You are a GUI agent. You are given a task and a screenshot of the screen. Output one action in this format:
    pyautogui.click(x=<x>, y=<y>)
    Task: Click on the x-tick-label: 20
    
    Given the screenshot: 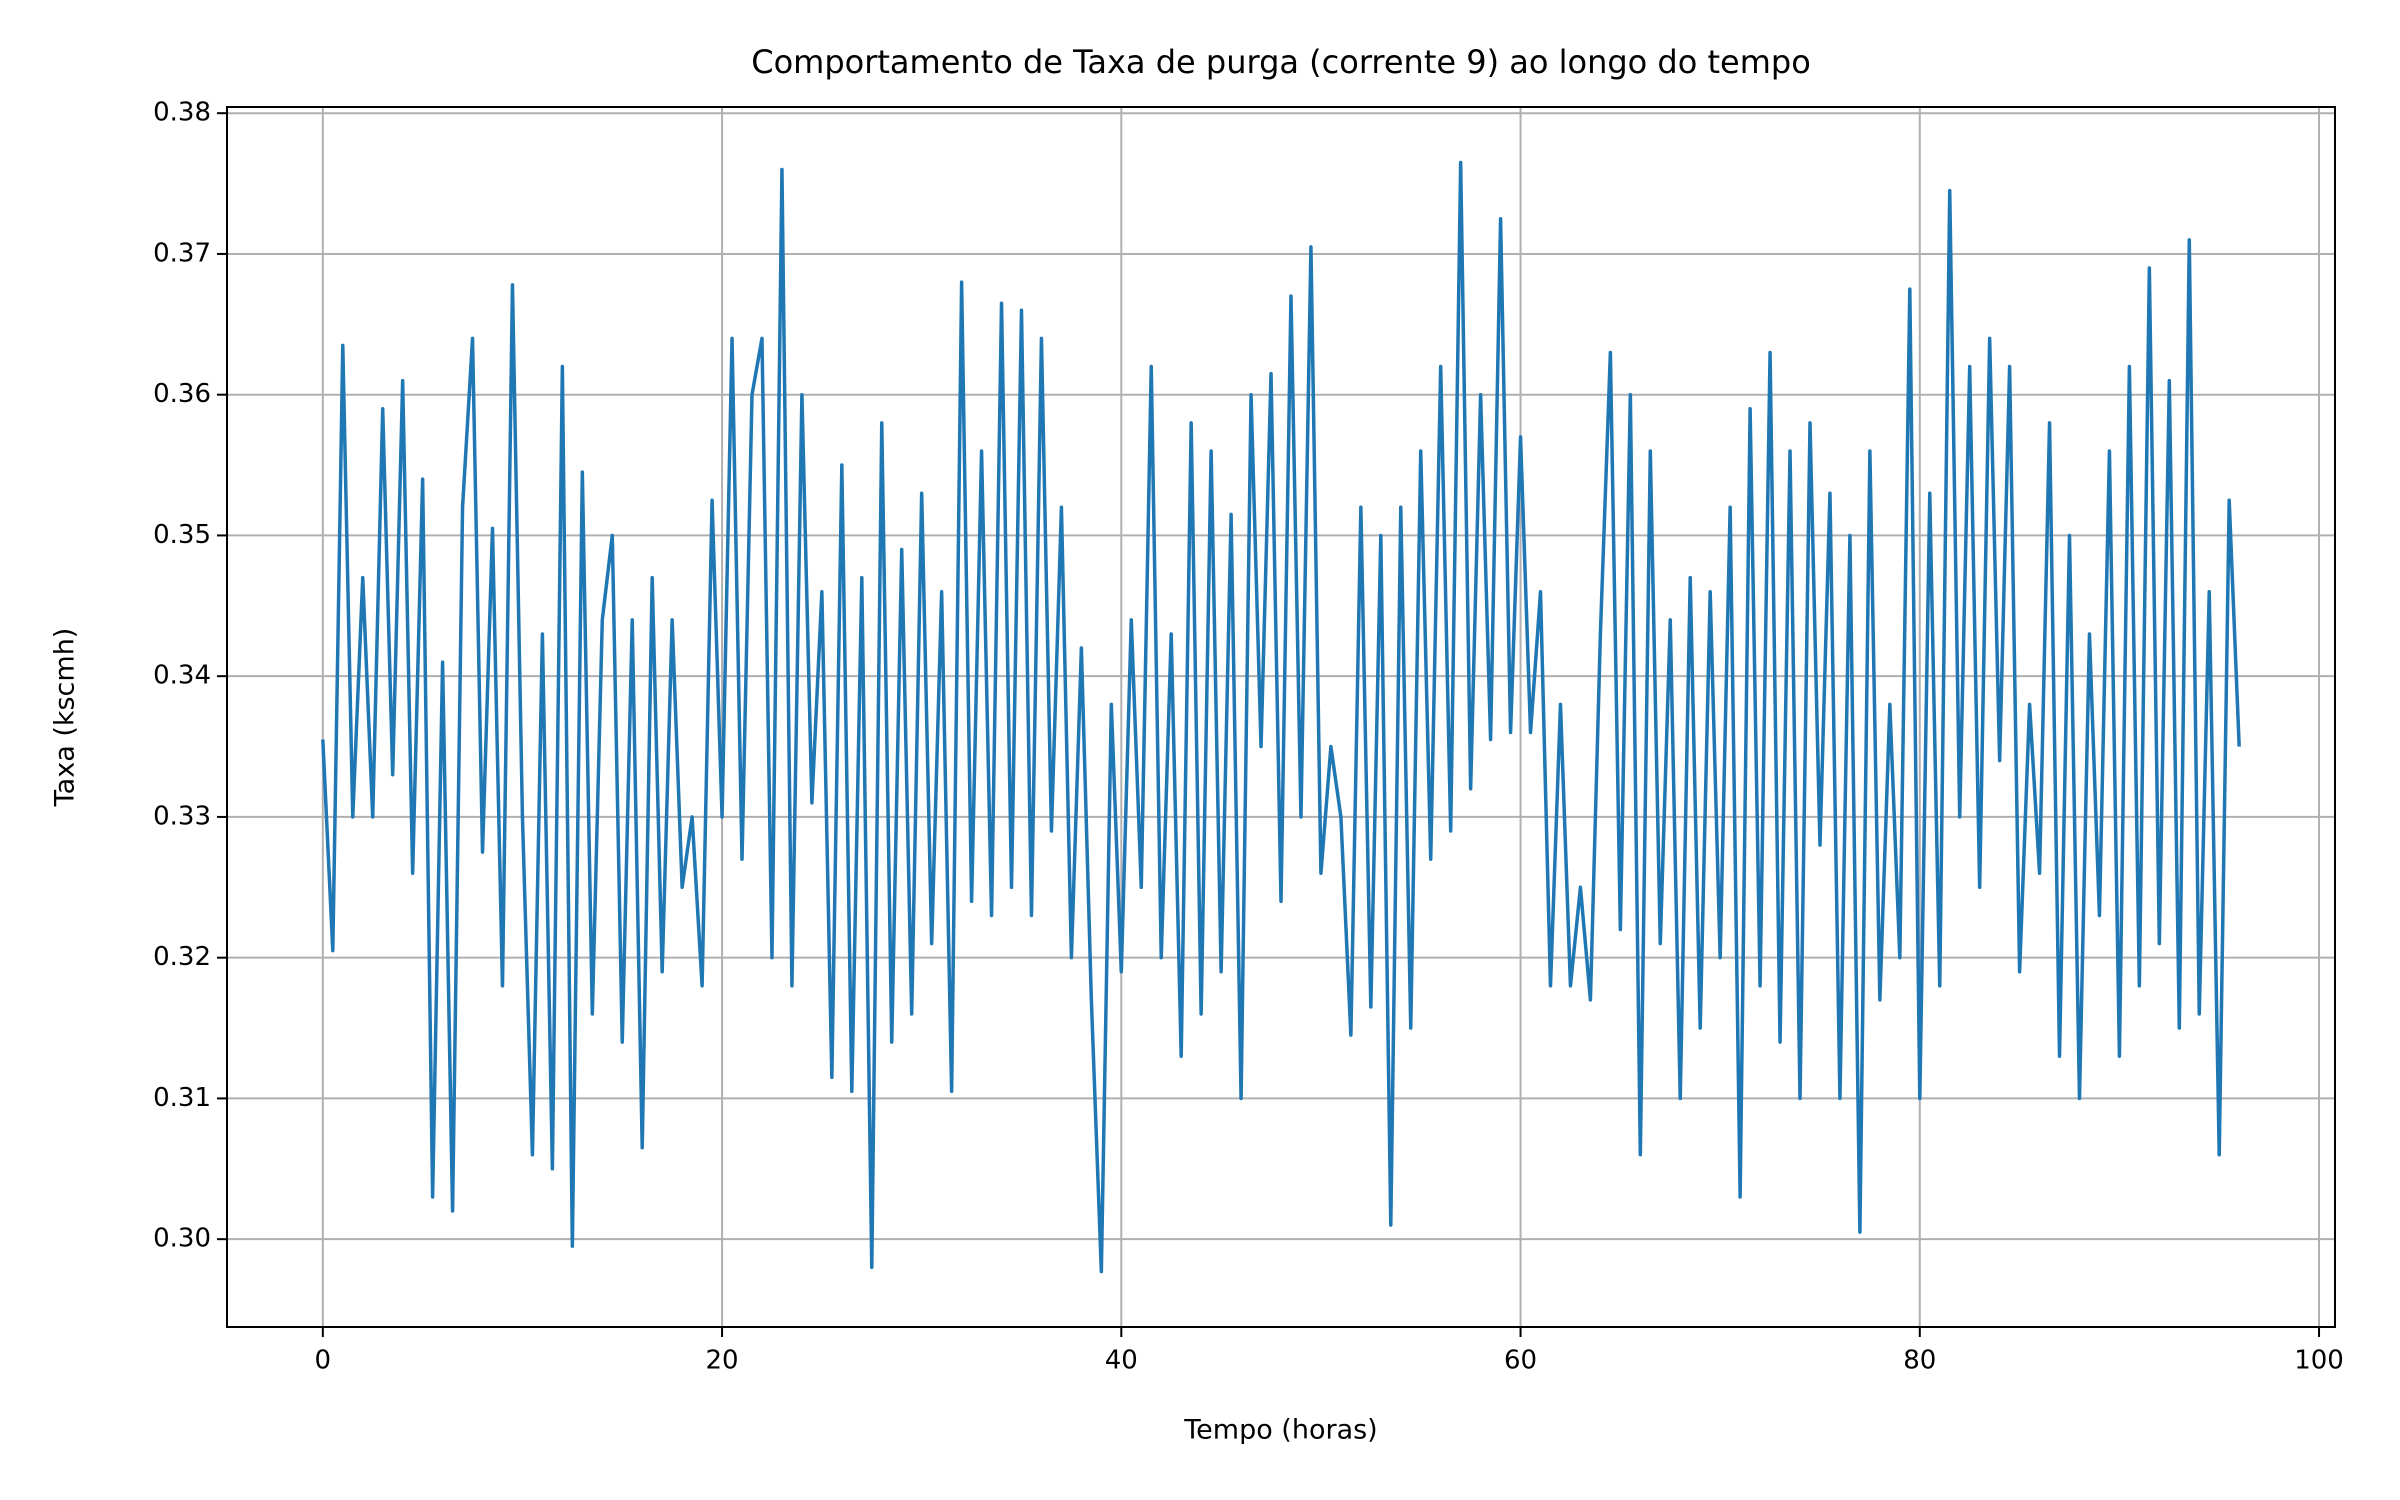 What is the action you would take?
    pyautogui.click(x=722, y=1361)
    